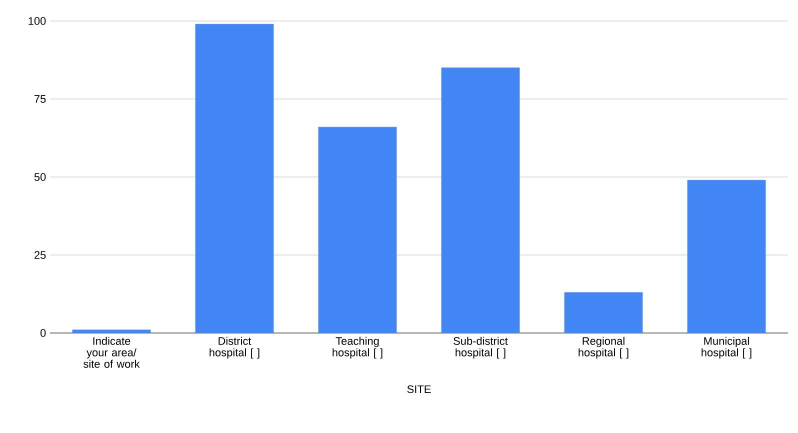  What do you see at coordinates (37, 21) in the screenshot?
I see `y-tick-label: 100` at bounding box center [37, 21].